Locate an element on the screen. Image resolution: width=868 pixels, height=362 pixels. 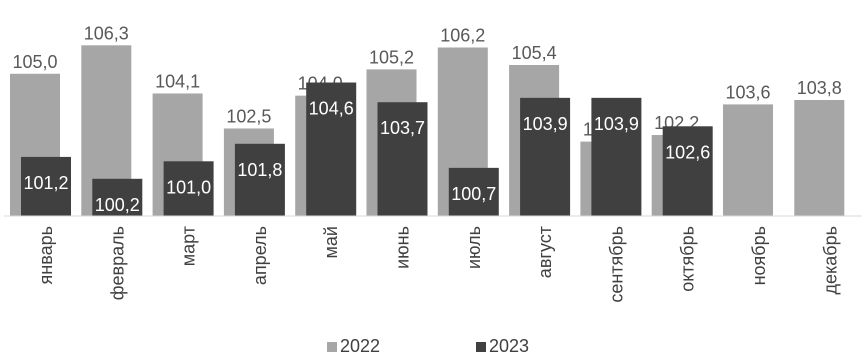
data-label-2023-8: 103,9 is located at coordinates (616, 124).